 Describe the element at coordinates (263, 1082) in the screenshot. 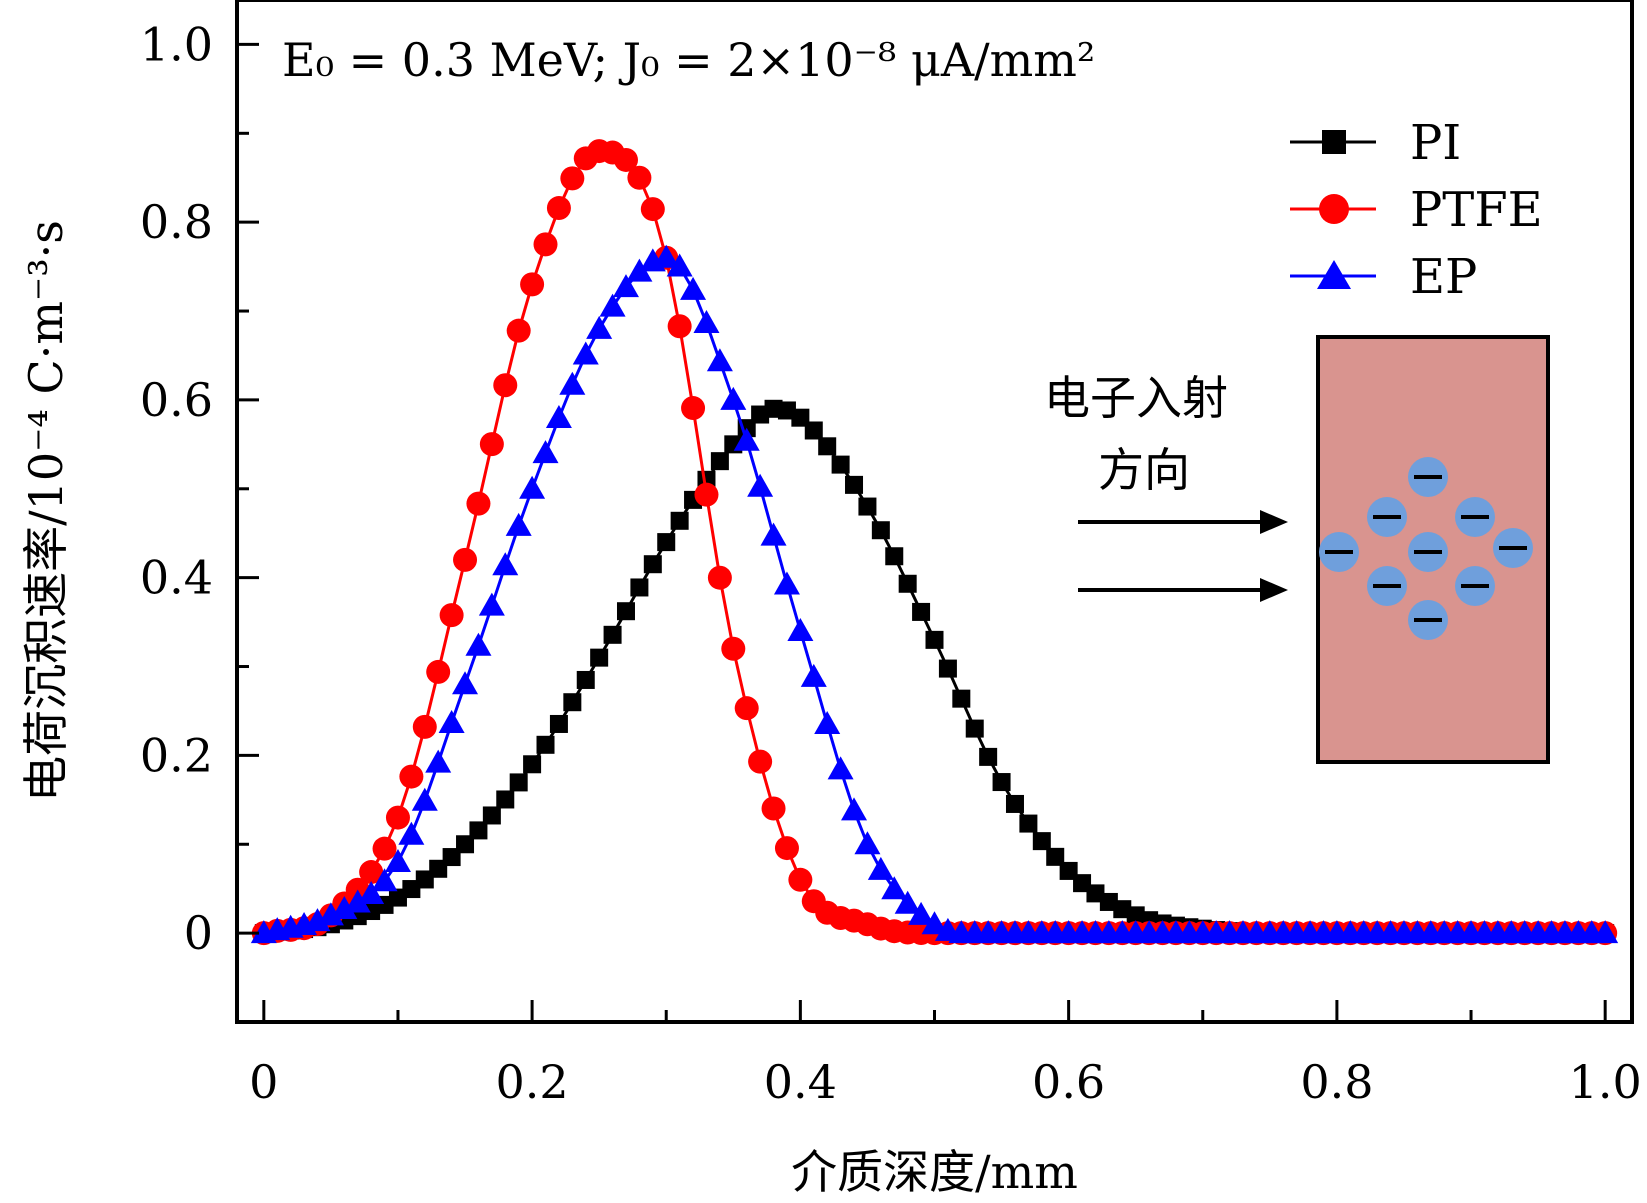

I see `x-tick-label: 0` at that location.